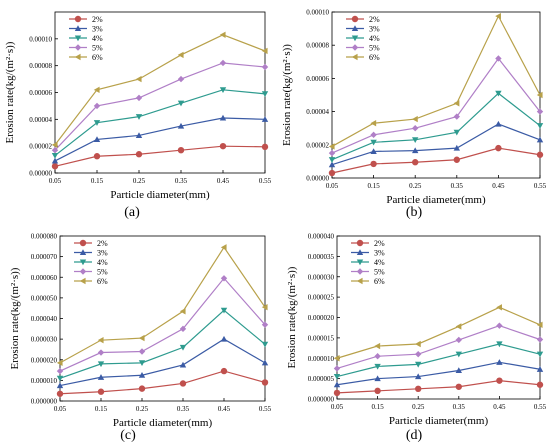 The image size is (550, 448). What do you see at coordinates (97, 181) in the screenshot?
I see `x-tick-label: 0.15` at bounding box center [97, 181].